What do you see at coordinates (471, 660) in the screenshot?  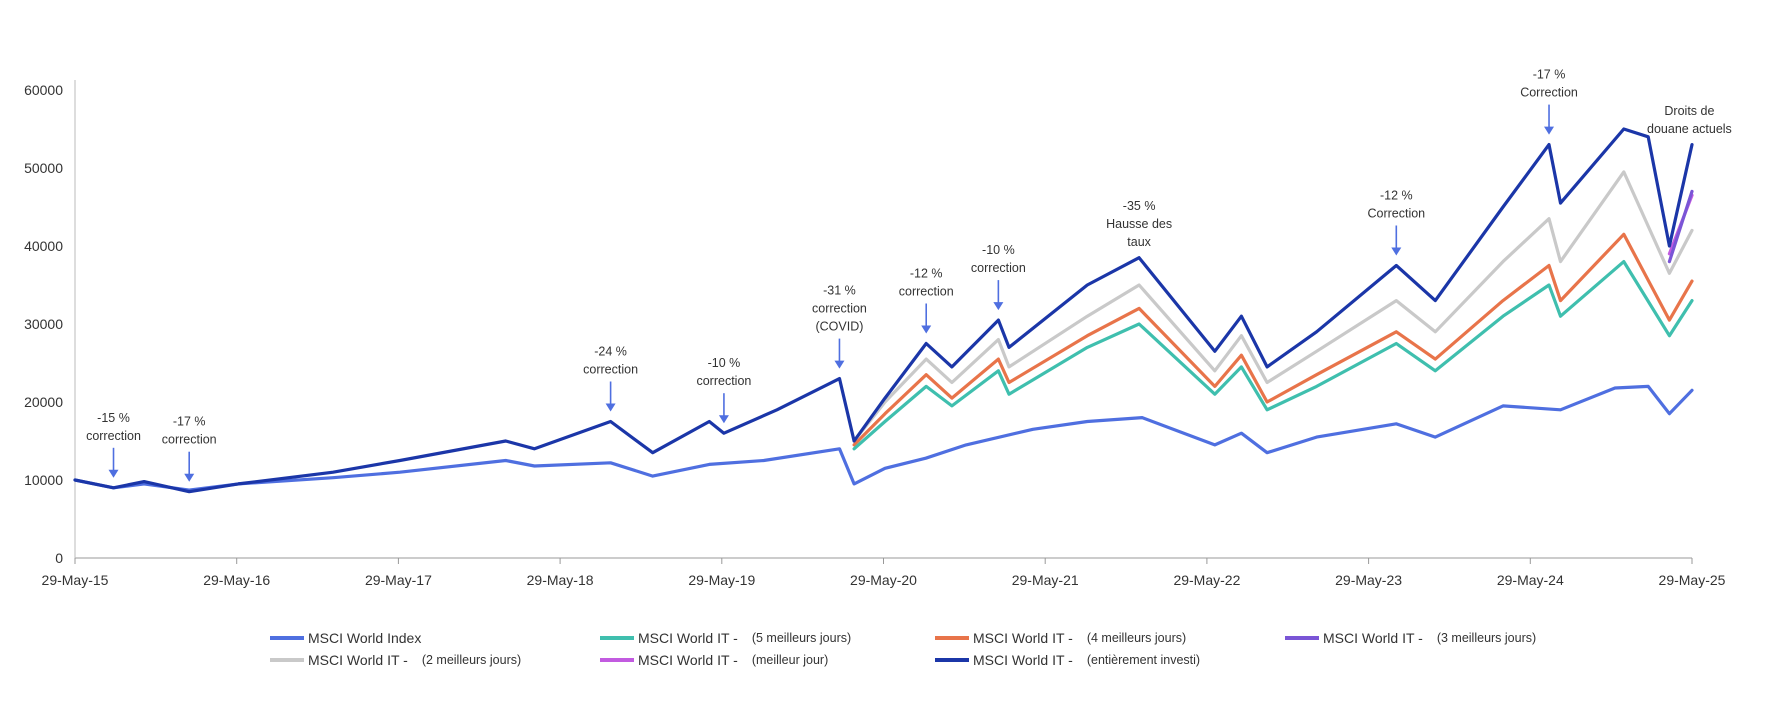 I see `legend-sublabel: (2 meilleurs jours)` at bounding box center [471, 660].